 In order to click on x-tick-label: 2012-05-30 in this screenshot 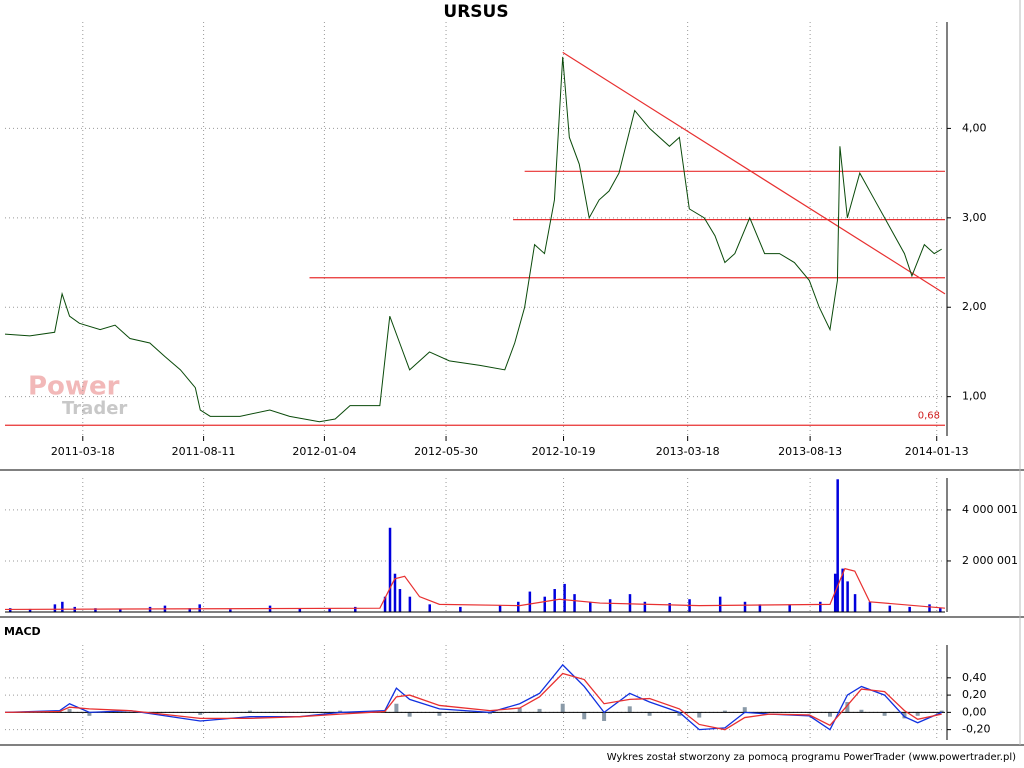, I will do `click(446, 451)`.